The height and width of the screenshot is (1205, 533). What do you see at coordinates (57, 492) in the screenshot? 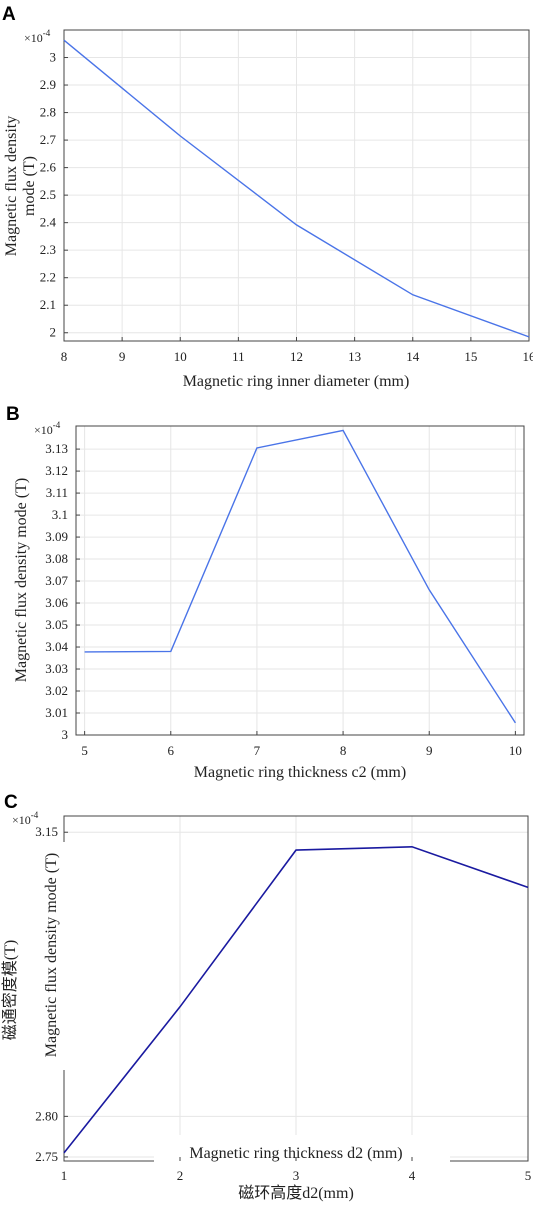
I see `y-tick-label: 3.11` at bounding box center [57, 492].